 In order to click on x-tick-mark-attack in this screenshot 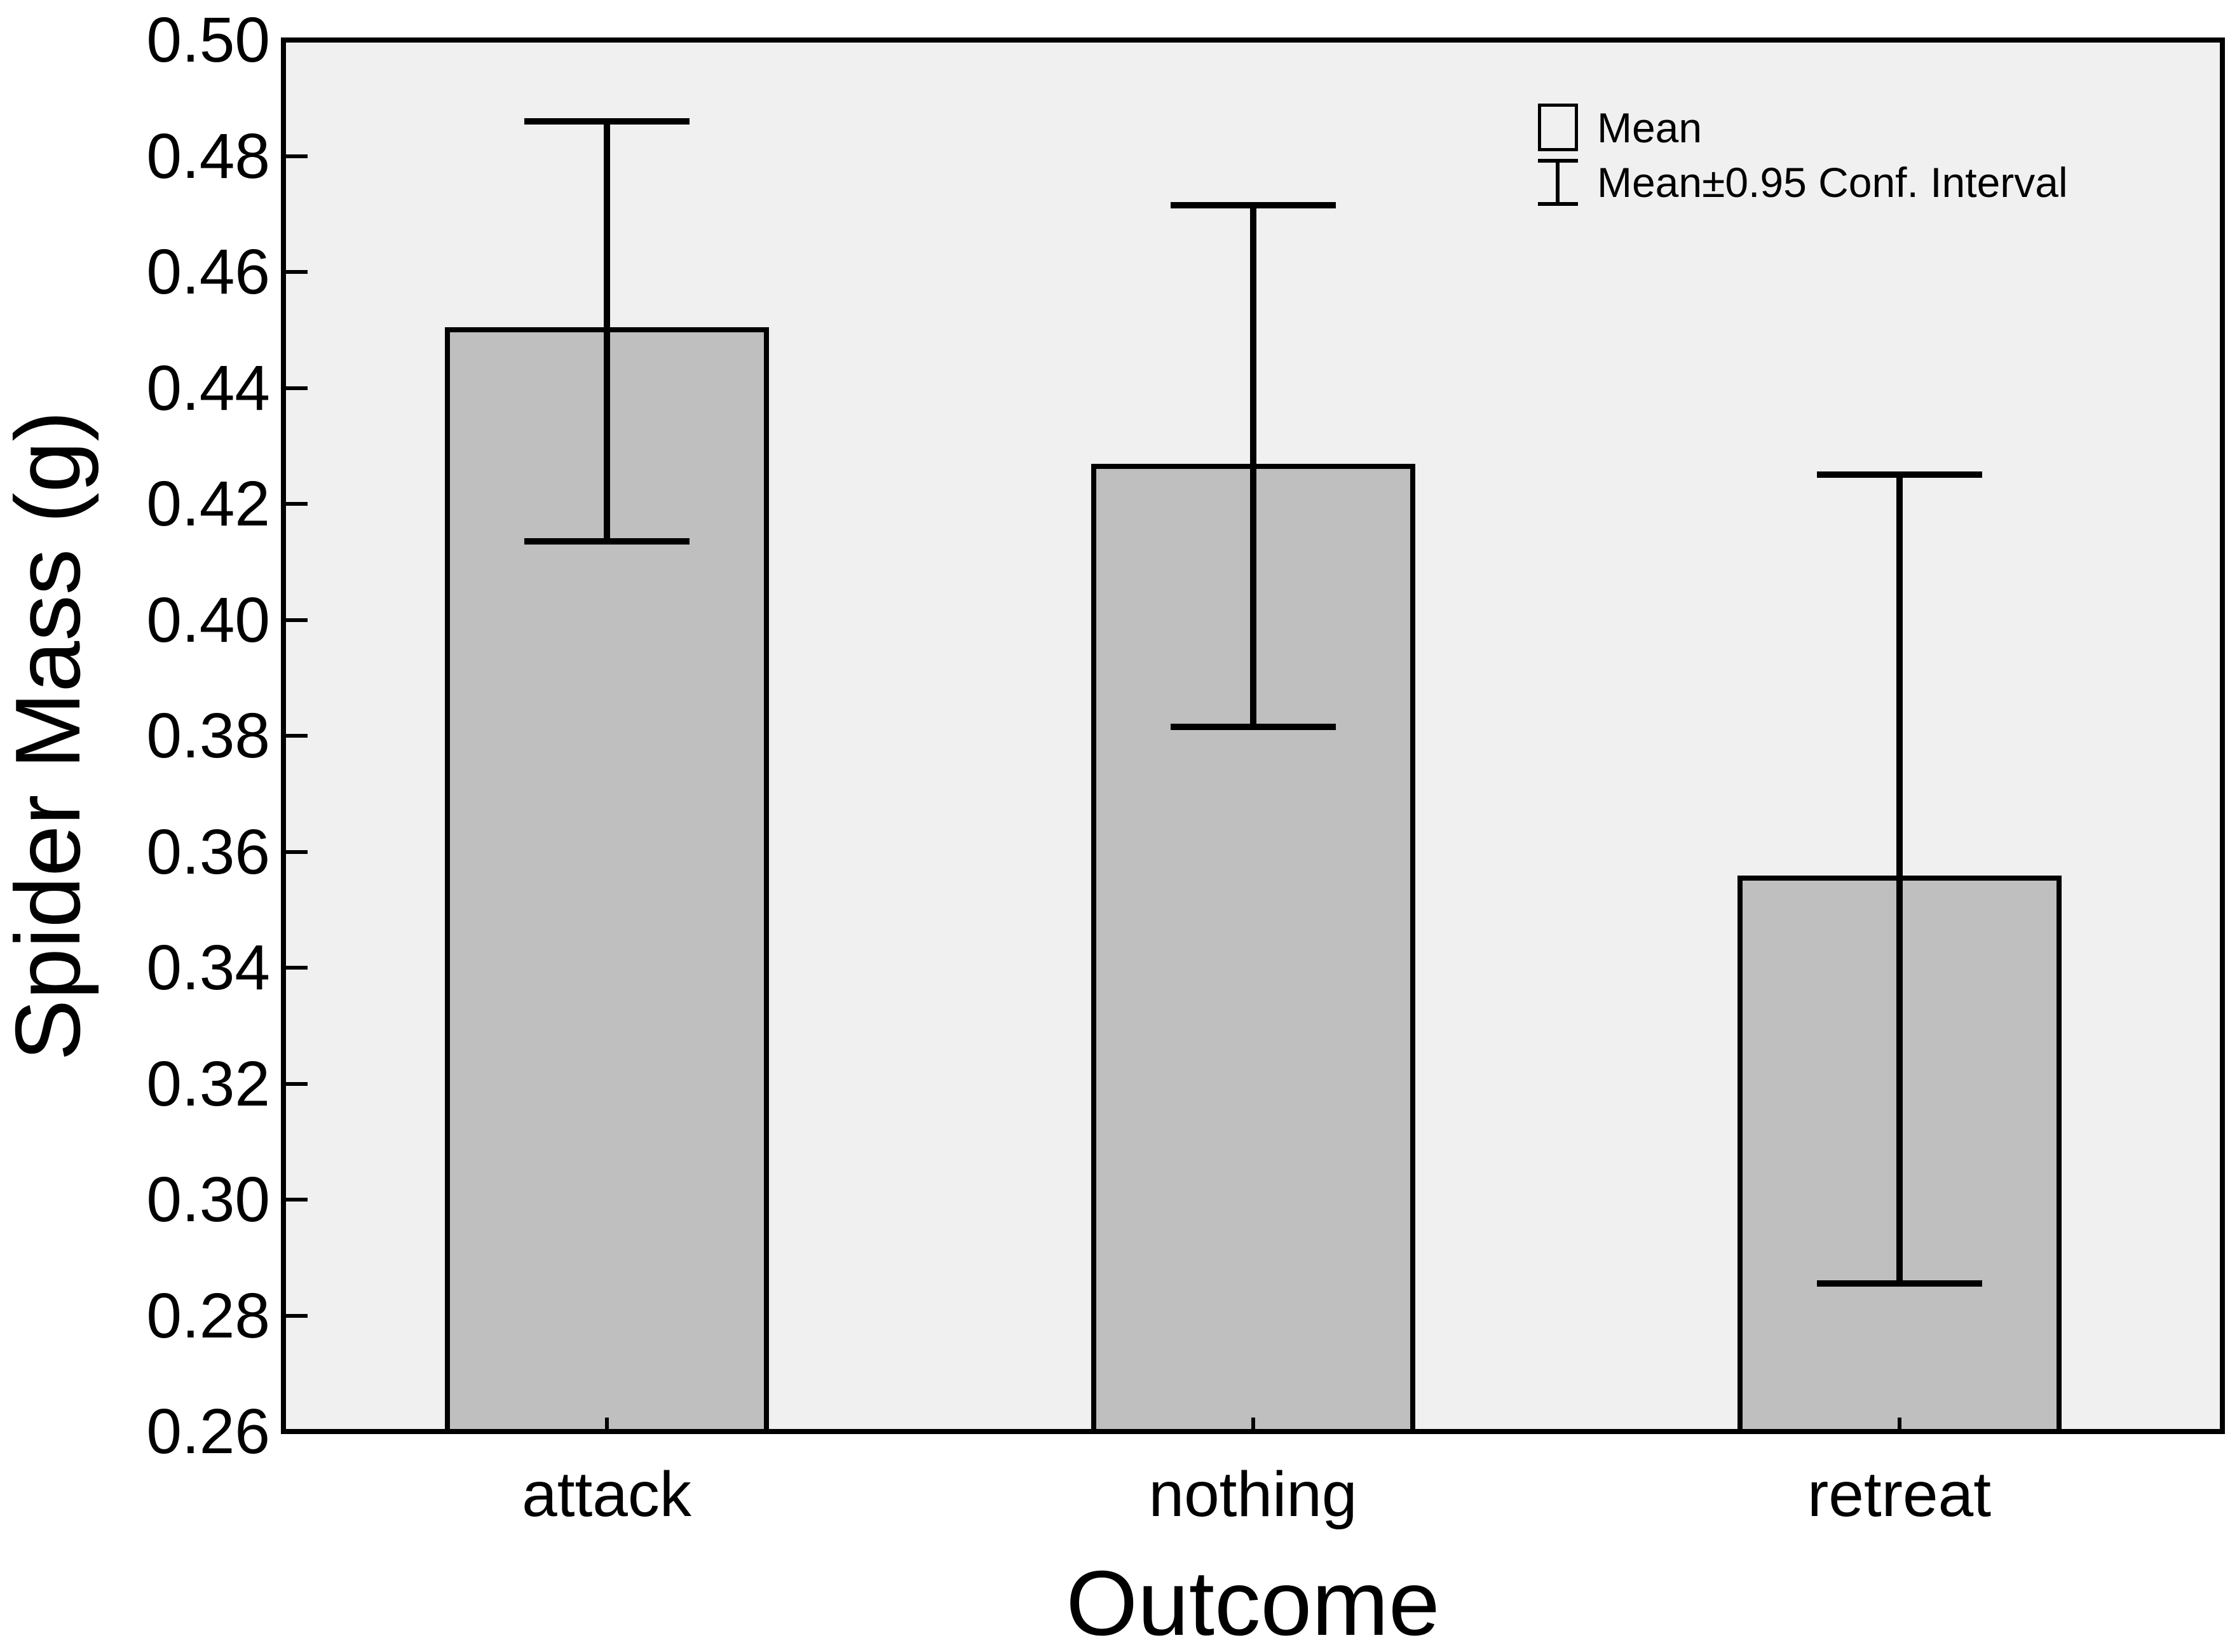, I will do `click(606, 1425)`.